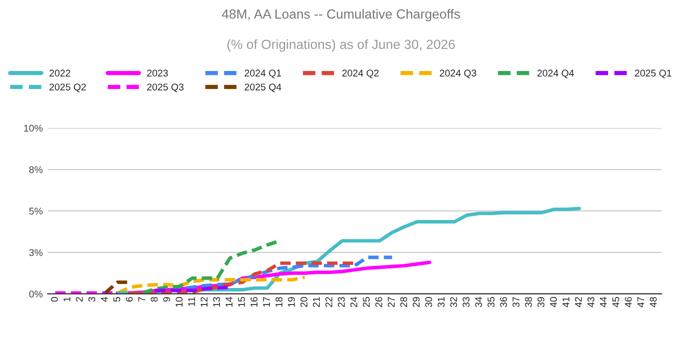  What do you see at coordinates (129, 299) in the screenshot?
I see `x-tick-label: 6` at bounding box center [129, 299].